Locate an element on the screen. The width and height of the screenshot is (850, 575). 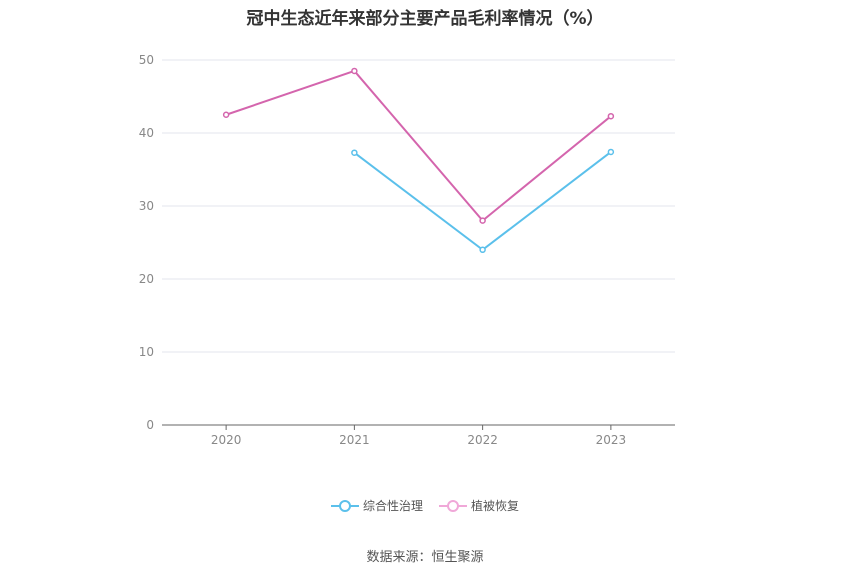
x-tick-label-3: 2023 is located at coordinates (611, 440).